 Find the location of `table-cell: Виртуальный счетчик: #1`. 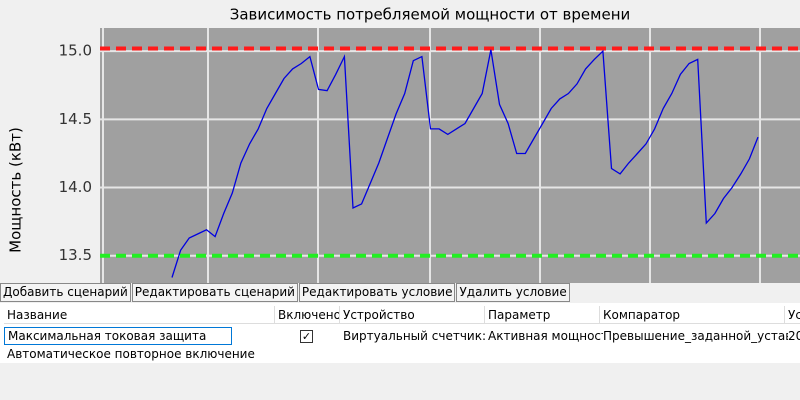

table-cell: Виртуальный счетчик: #1 is located at coordinates (415, 336).